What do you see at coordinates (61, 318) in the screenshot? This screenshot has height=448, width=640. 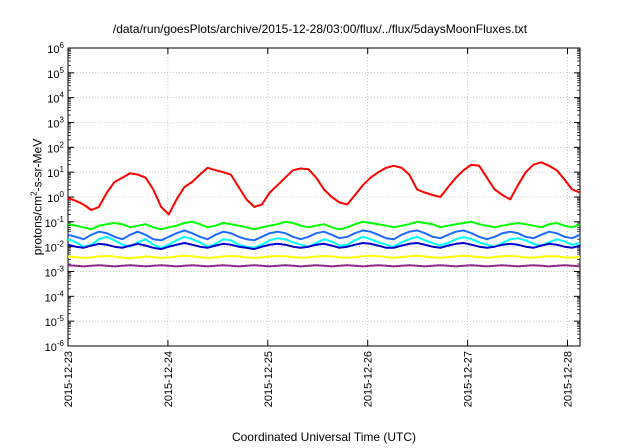 I see `y-tick-label-exp: -5` at bounding box center [61, 318].